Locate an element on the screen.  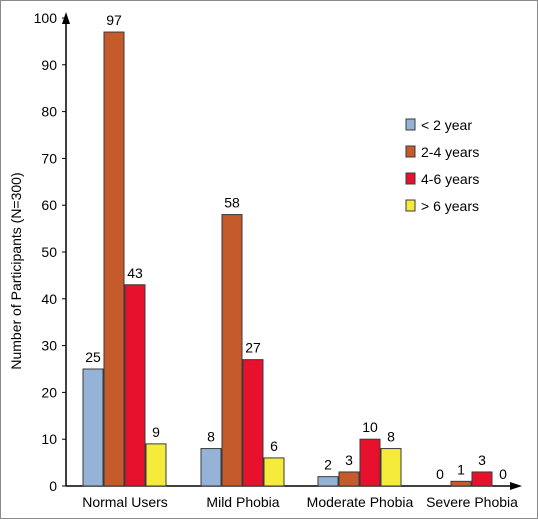
data-label: 27 is located at coordinates (253, 348).